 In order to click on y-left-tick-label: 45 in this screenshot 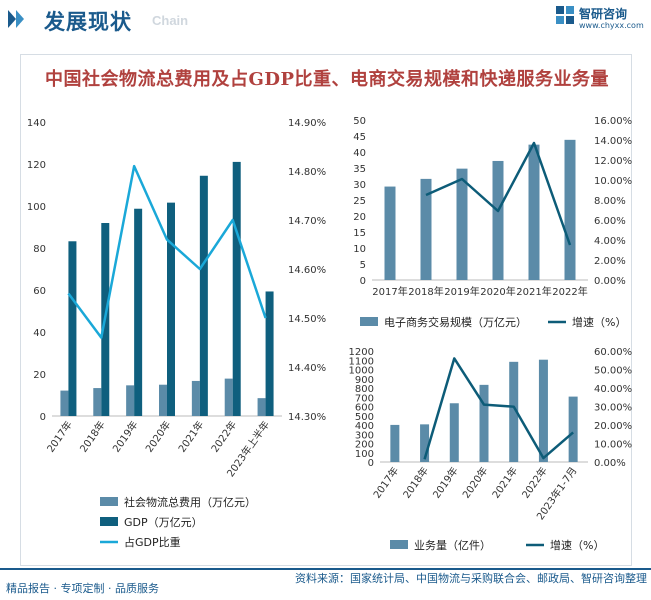, I will do `click(359, 137)`.